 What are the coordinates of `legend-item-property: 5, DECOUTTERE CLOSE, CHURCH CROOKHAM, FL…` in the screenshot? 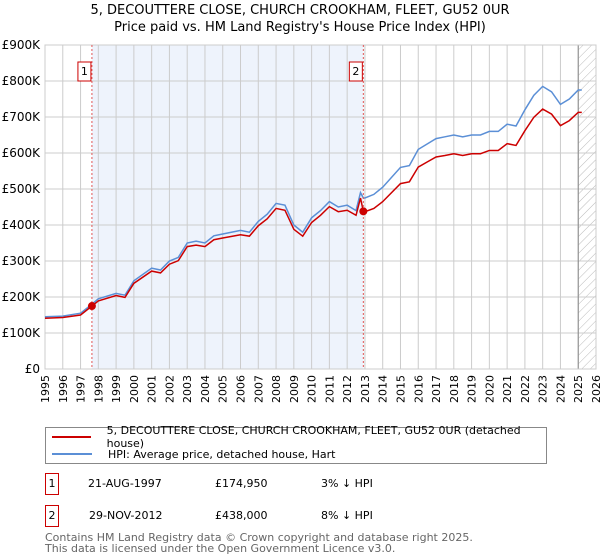 It's located at (296, 437).